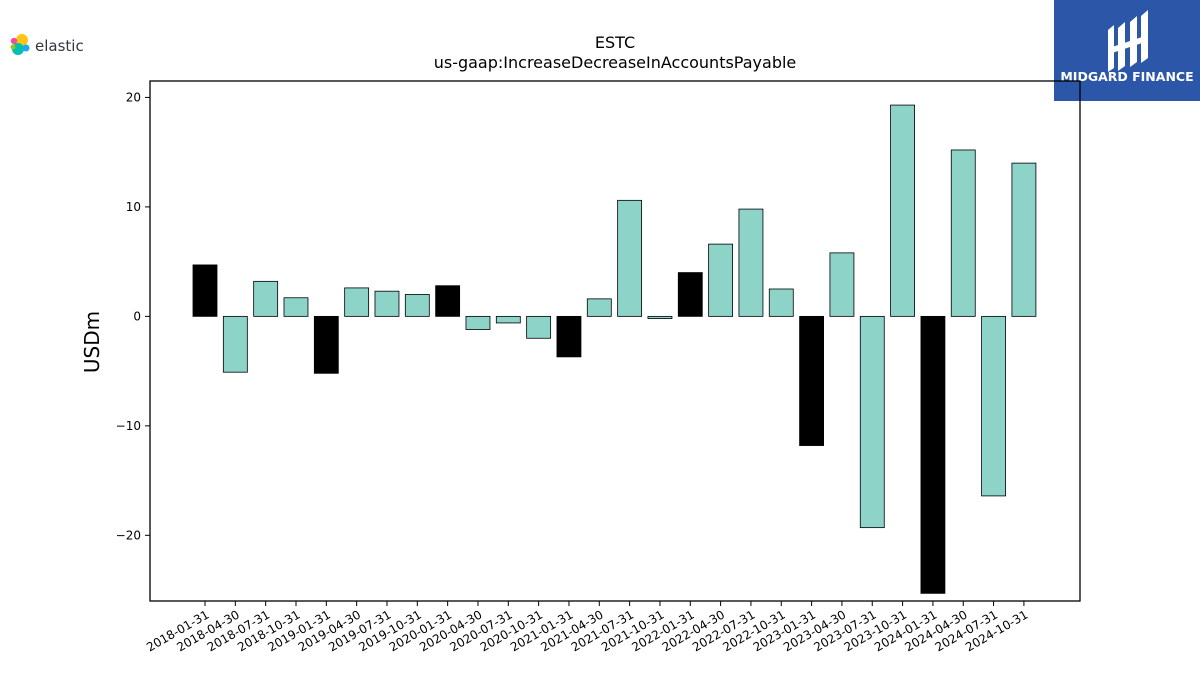 The width and height of the screenshot is (1200, 675). I want to click on y-tick-label: 10, so click(133, 207).